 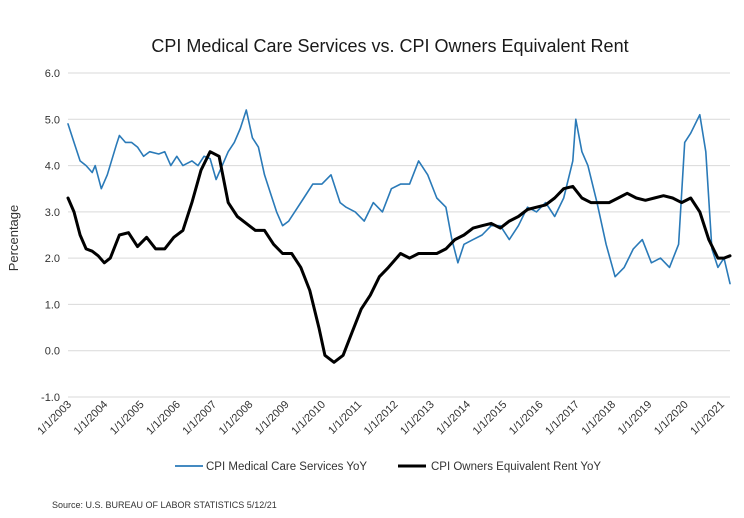 What do you see at coordinates (635, 418) in the screenshot?
I see `x-tick-label: 1/1/2019` at bounding box center [635, 418].